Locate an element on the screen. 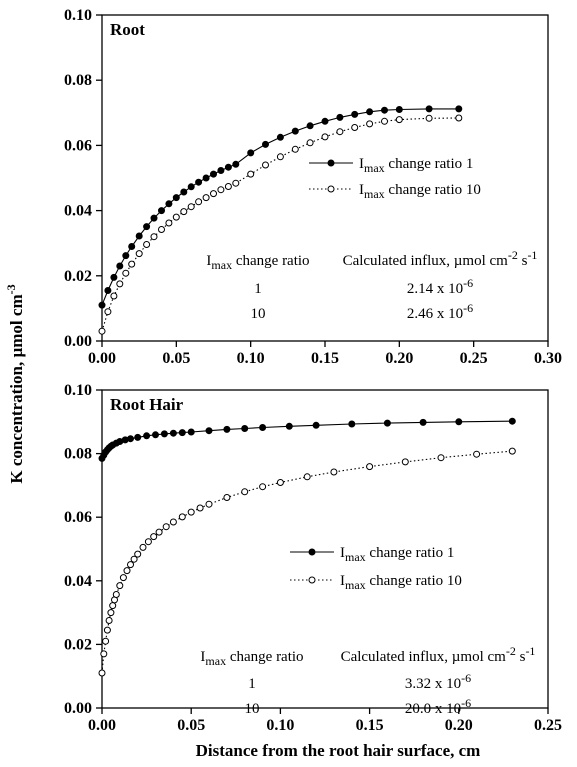 Image resolution: width=577 pixels, height=767 pixels. table-cell-ratio: 10 is located at coordinates (252, 709).